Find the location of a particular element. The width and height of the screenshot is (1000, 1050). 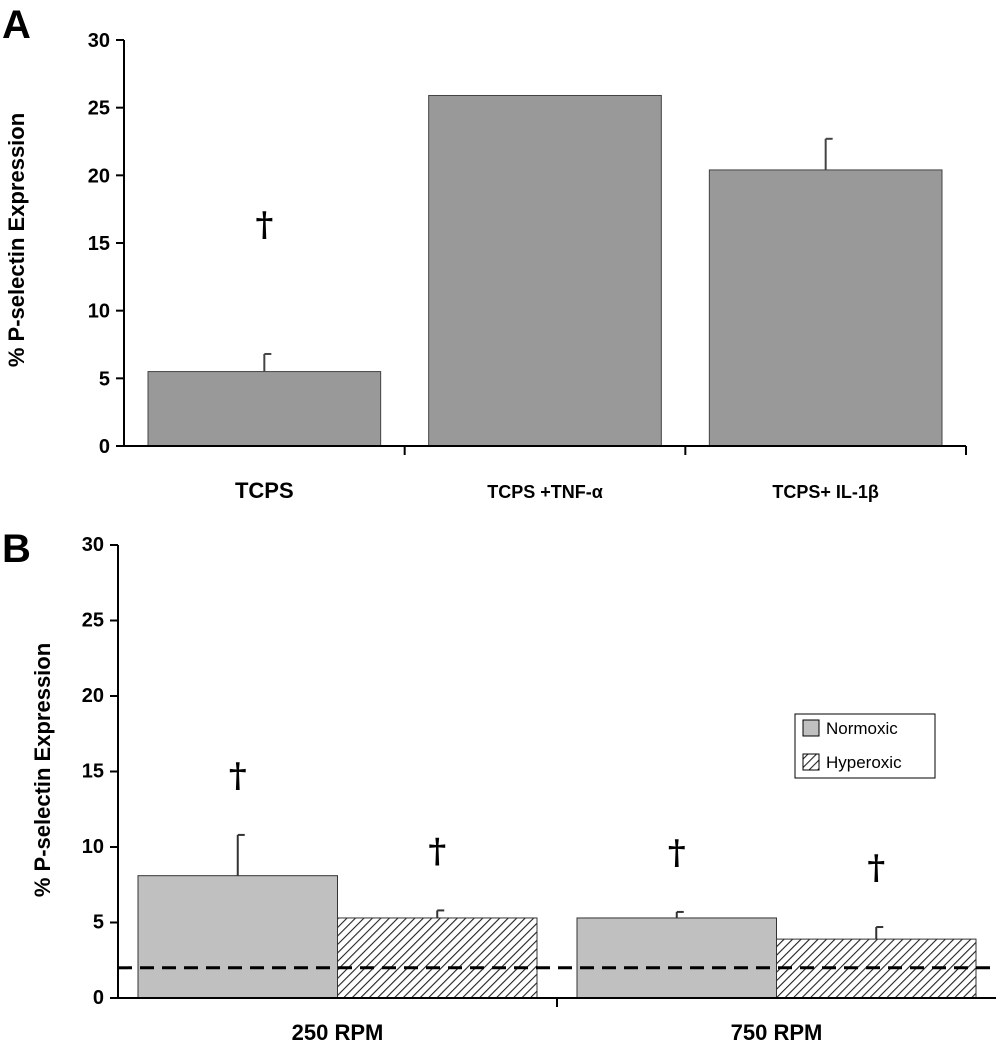

panel-letter-a: A is located at coordinates (16, 25).